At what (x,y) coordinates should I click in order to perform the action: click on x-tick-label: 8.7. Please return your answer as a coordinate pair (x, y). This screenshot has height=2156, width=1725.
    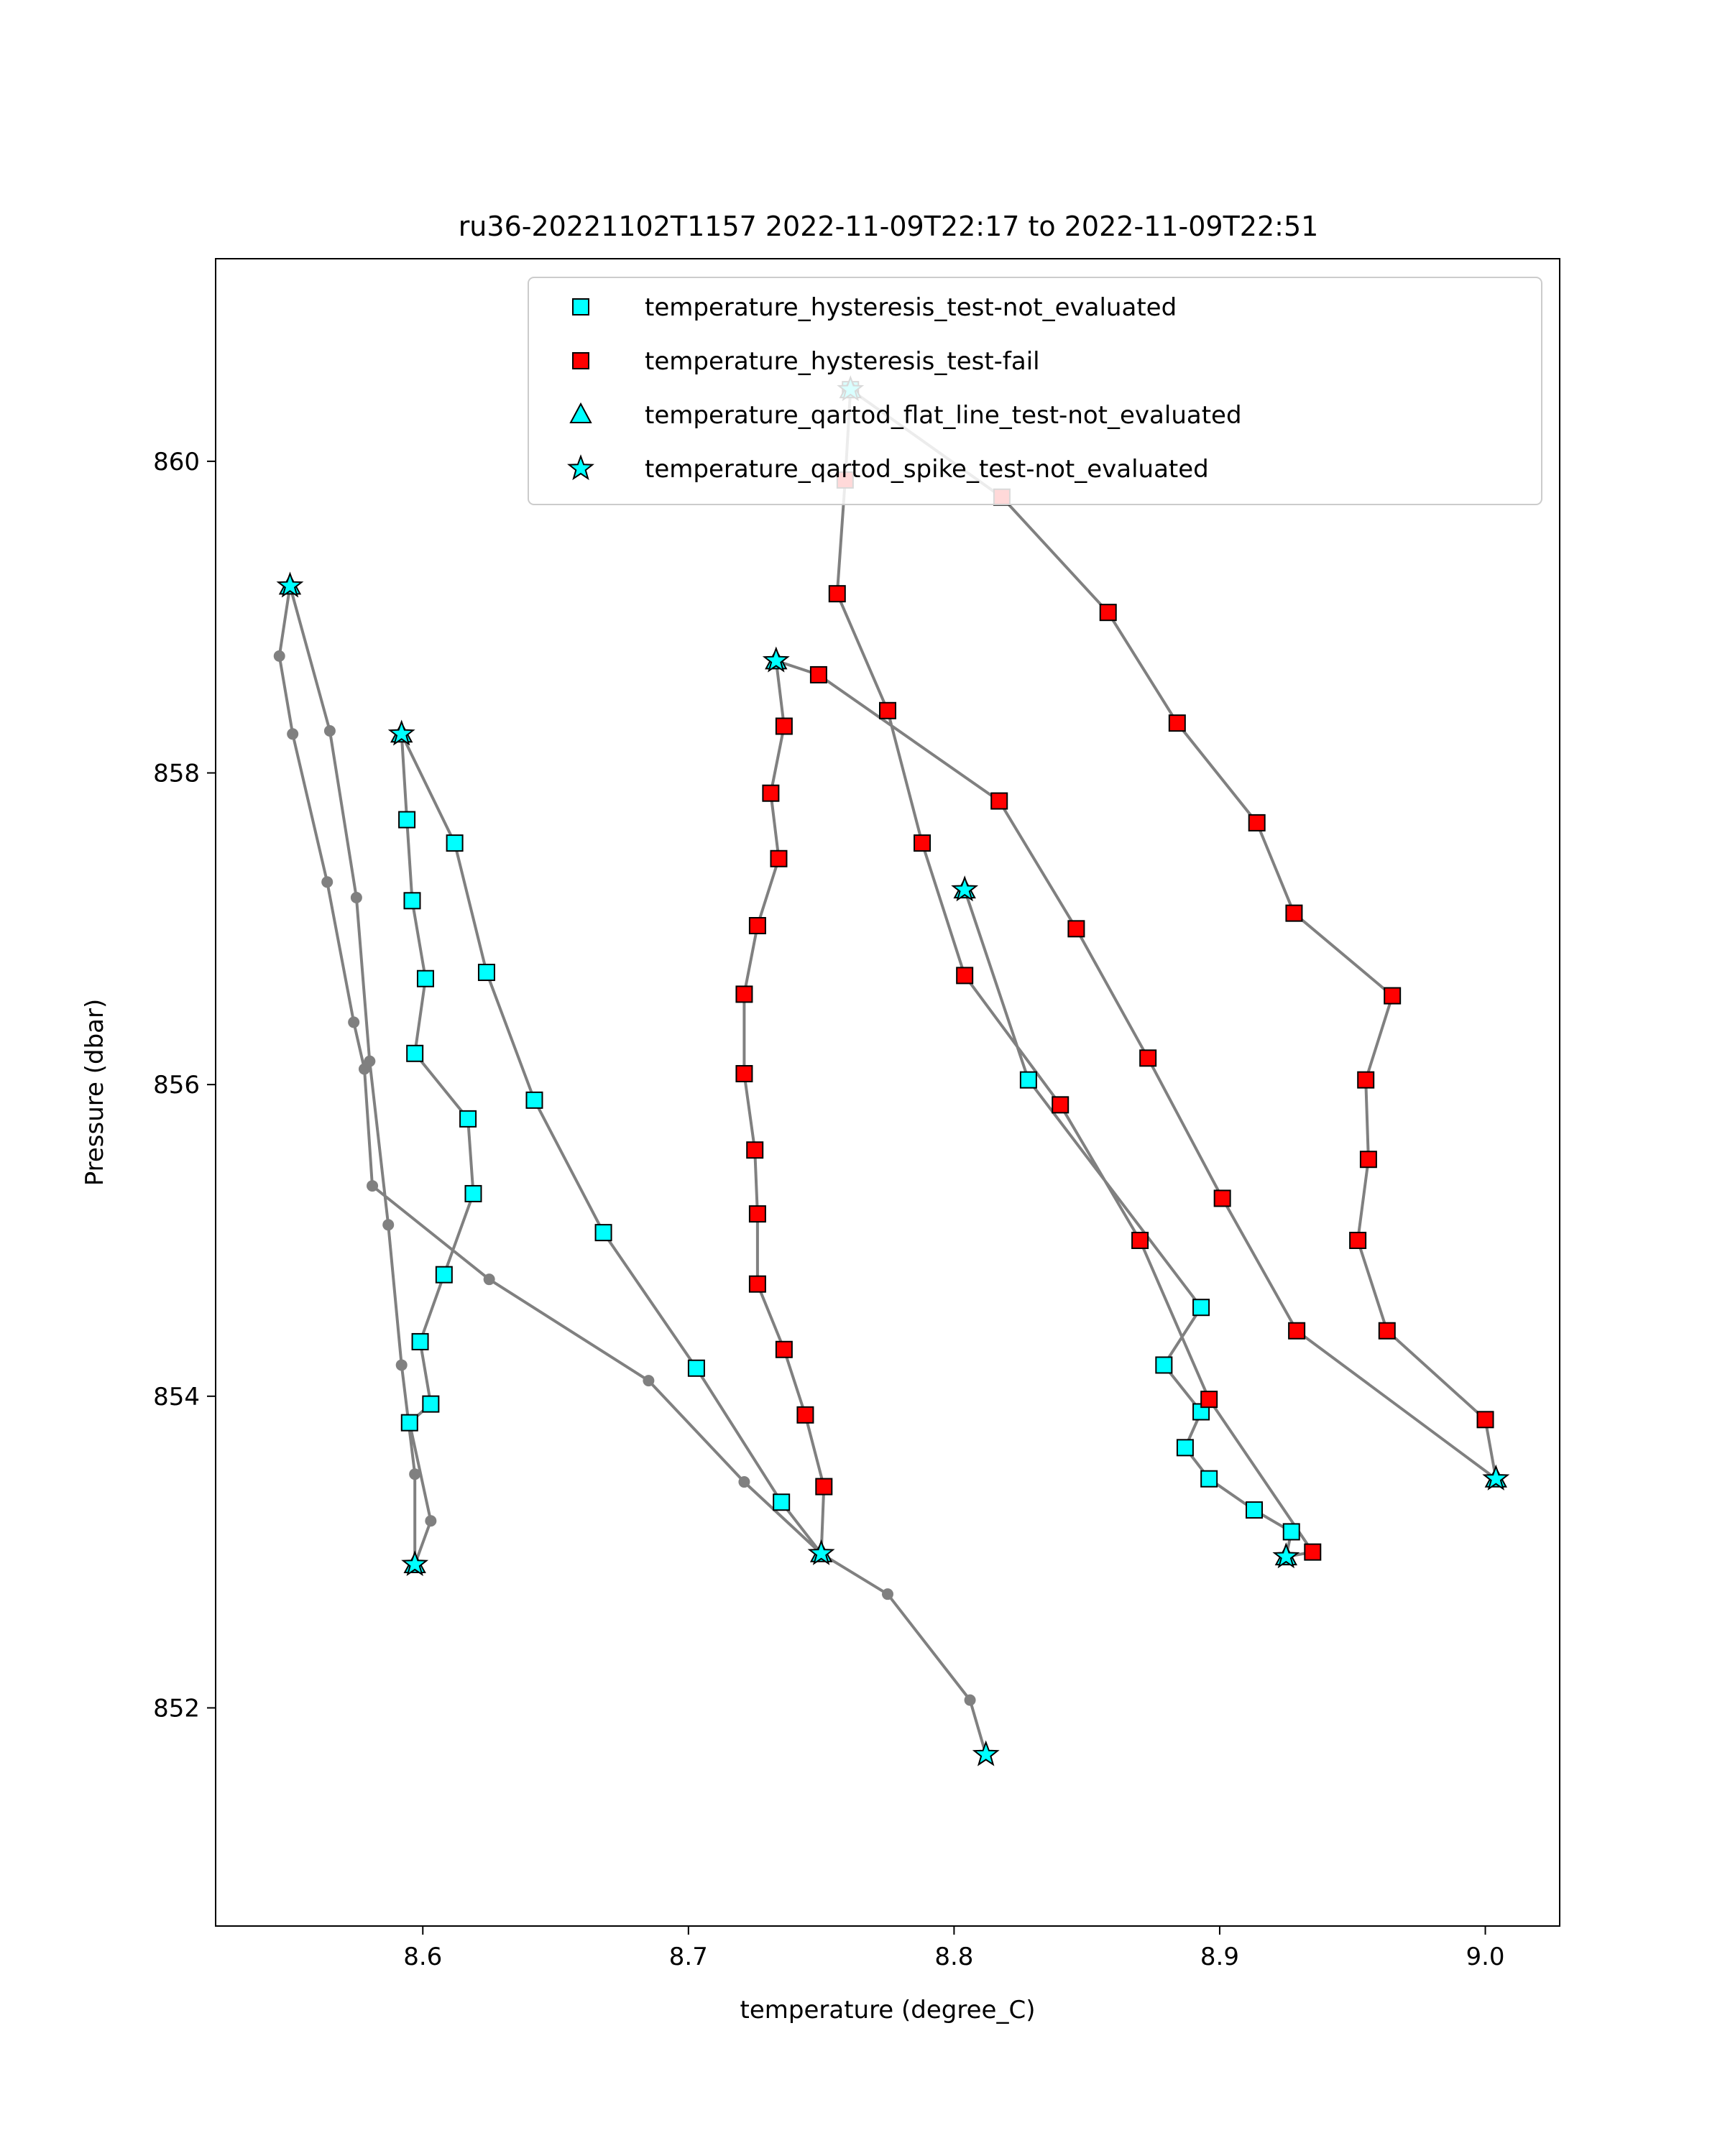
    Looking at the image, I should click on (688, 1957).